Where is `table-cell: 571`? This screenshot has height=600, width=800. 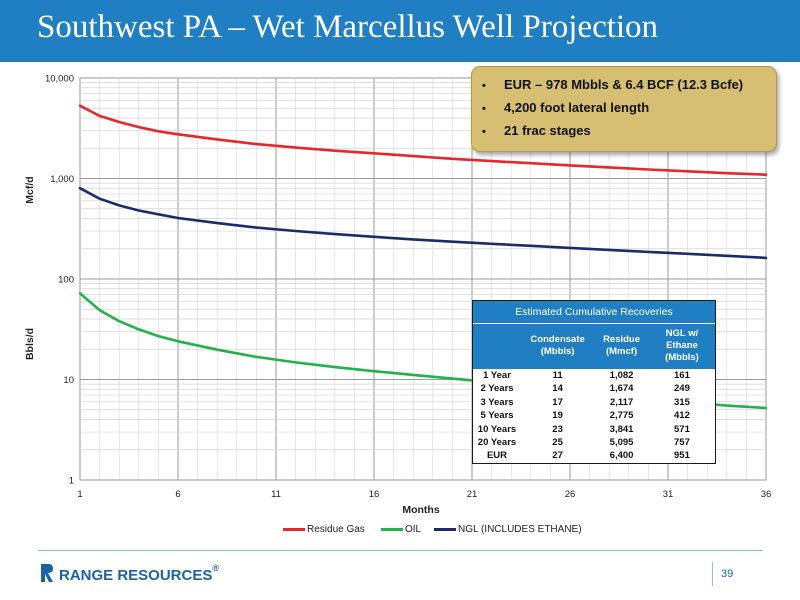
table-cell: 571 is located at coordinates (682, 429).